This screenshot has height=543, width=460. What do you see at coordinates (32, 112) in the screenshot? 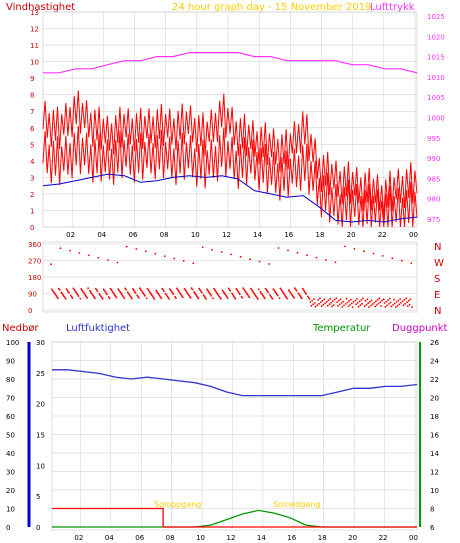
I see `wind-y-tick: 7` at bounding box center [32, 112].